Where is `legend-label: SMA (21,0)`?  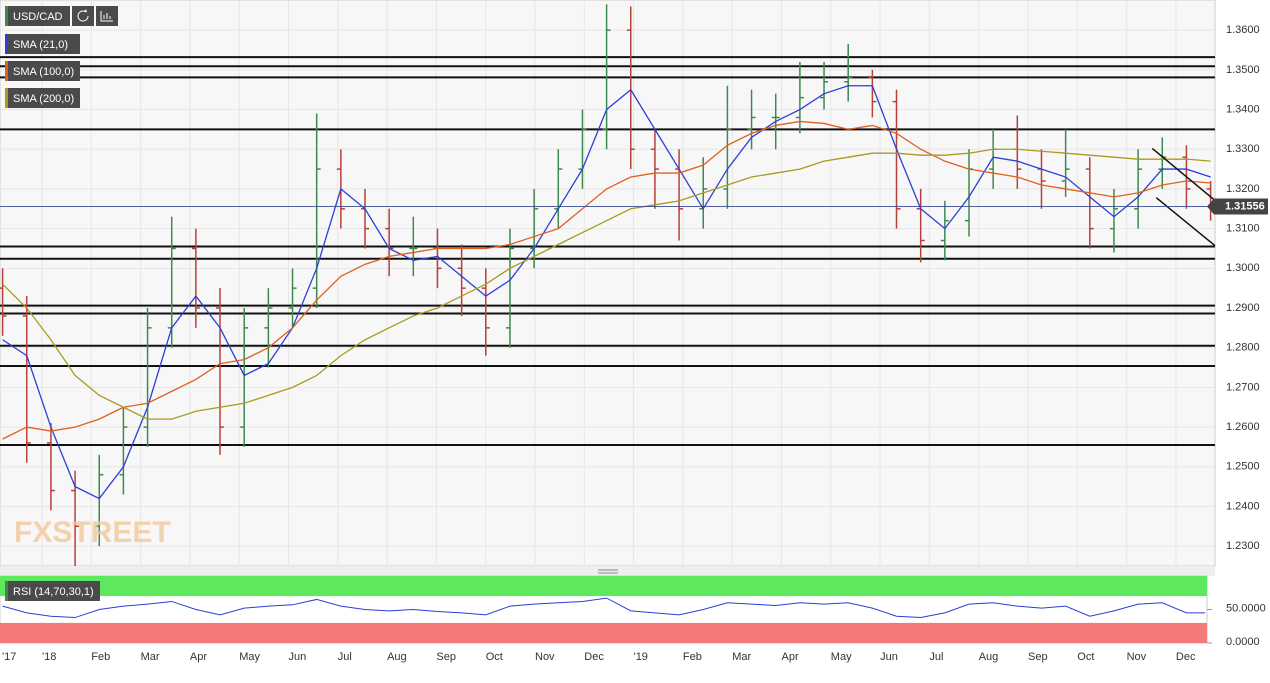
legend-label: SMA (21,0) is located at coordinates (40, 45).